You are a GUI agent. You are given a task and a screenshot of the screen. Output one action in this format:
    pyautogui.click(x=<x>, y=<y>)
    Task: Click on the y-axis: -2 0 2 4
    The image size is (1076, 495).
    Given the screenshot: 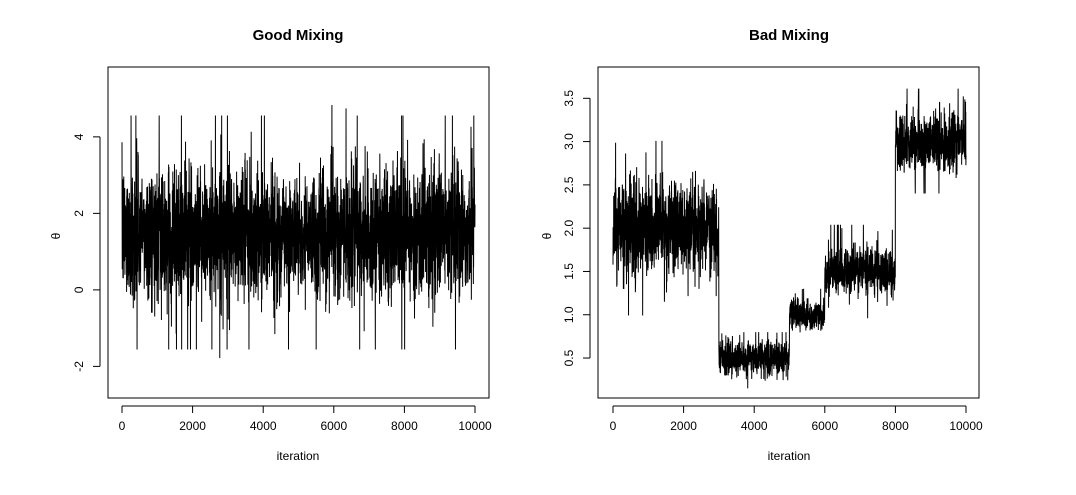 What is the action you would take?
    pyautogui.click(x=86, y=252)
    